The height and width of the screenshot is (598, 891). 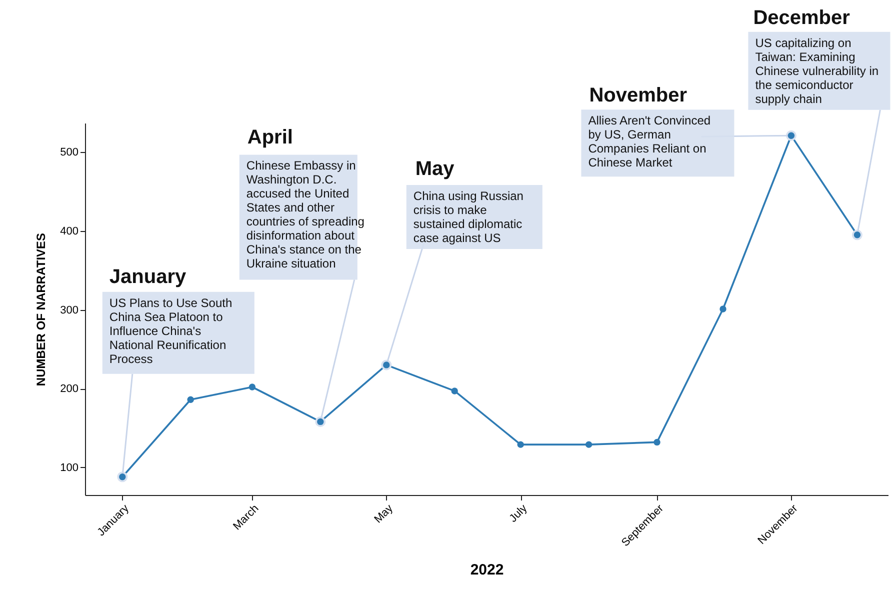 I want to click on annotation: US Plans to Use South China Sea Platoon to Influence China's National Reunification Process, so click(x=170, y=331).